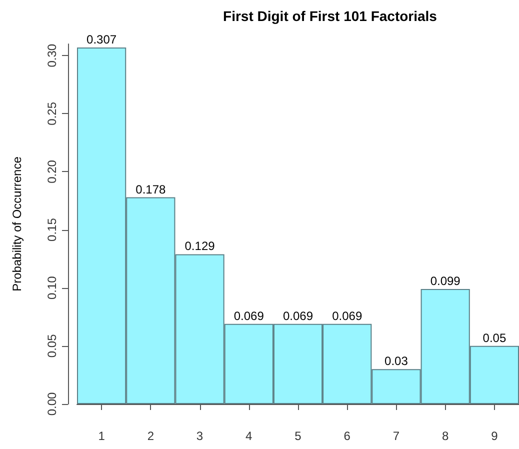  What do you see at coordinates (330, 16) in the screenshot?
I see `chart-title: First Digit of First 101 Factorials` at bounding box center [330, 16].